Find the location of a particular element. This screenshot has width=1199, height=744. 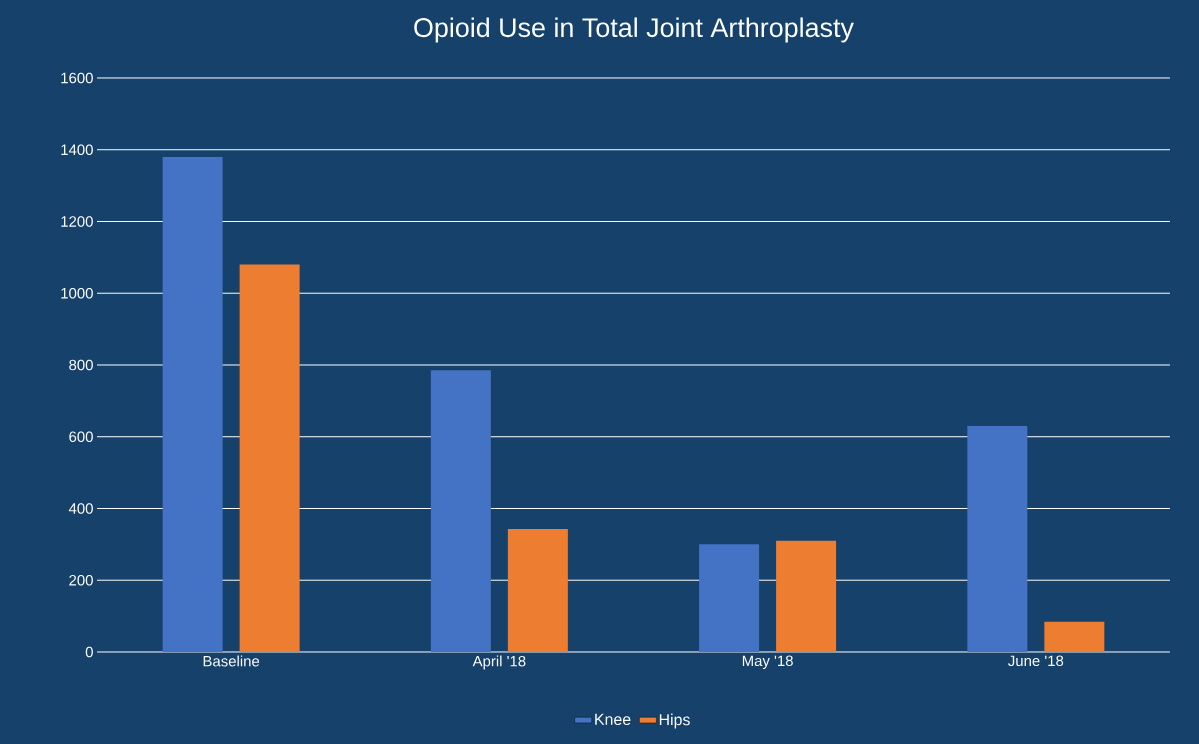

x-tick-label: April '18 is located at coordinates (499, 662).